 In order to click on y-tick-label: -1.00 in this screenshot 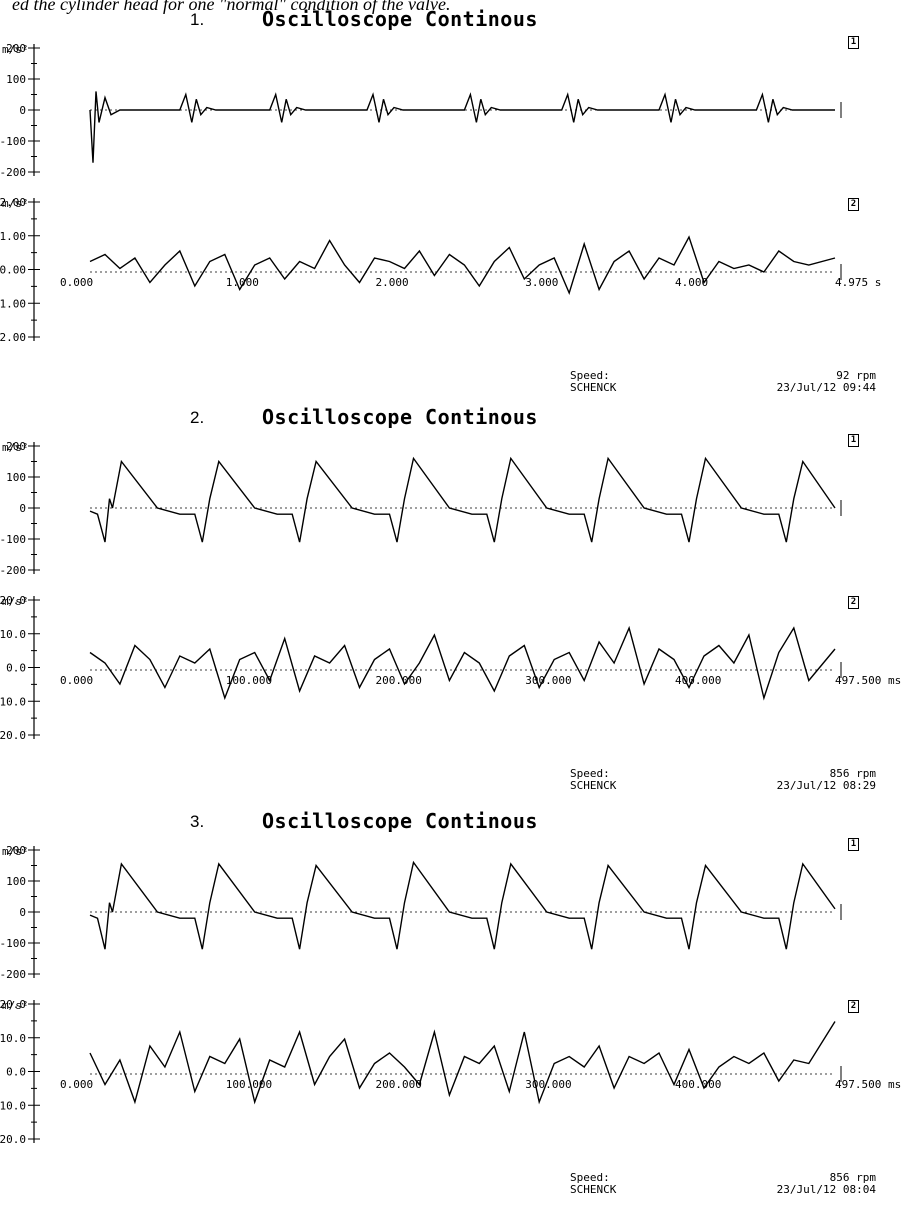, I will do `click(13, 303)`.